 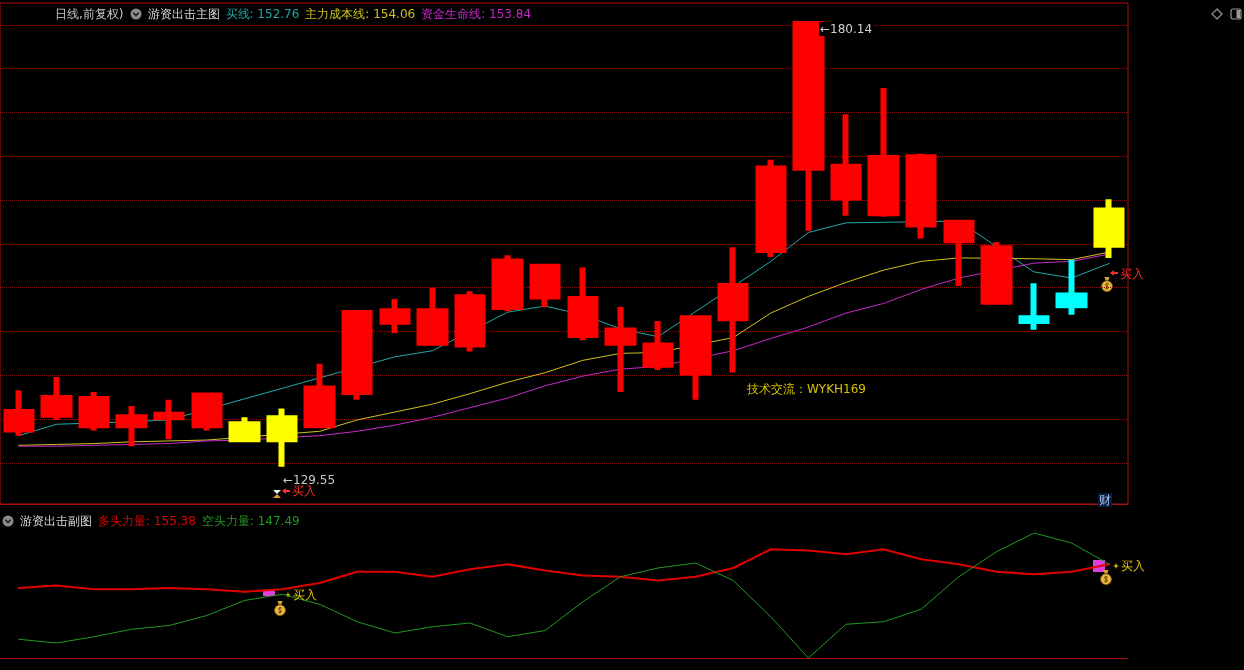 I want to click on chart-subtitle: 日线,前复权), so click(x=89, y=14).